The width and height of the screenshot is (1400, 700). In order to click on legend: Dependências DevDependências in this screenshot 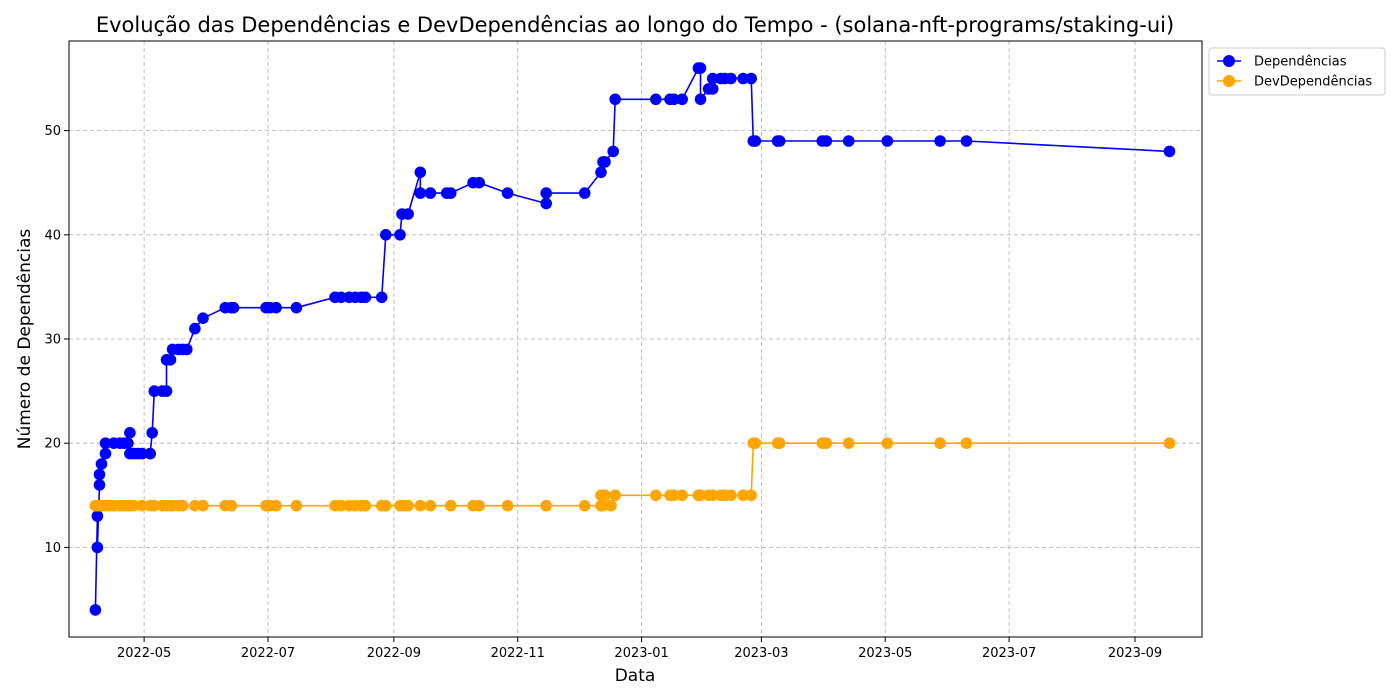, I will do `click(1297, 71)`.